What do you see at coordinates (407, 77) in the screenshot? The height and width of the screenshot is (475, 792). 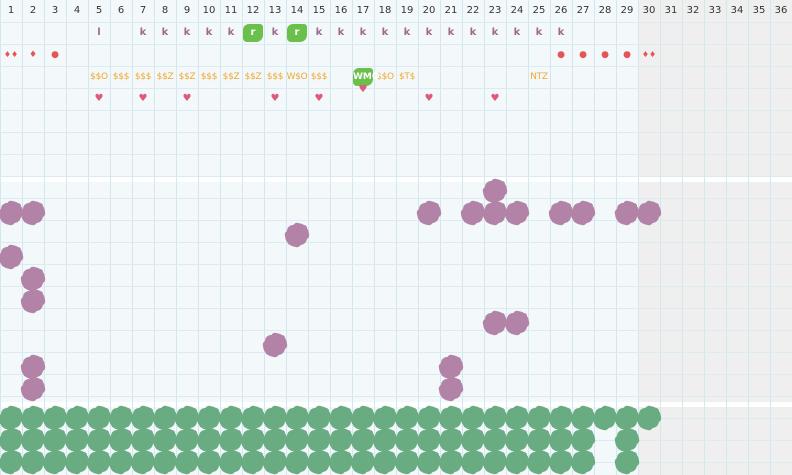 I see `money-marker: $T$` at bounding box center [407, 77].